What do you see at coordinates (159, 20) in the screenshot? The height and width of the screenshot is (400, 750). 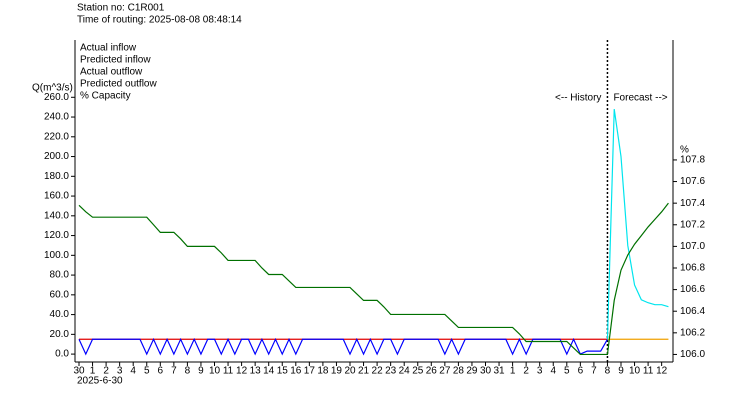 I see `chart-subtitle: Time of routing: 2025-08-08 08:48:14` at bounding box center [159, 20].